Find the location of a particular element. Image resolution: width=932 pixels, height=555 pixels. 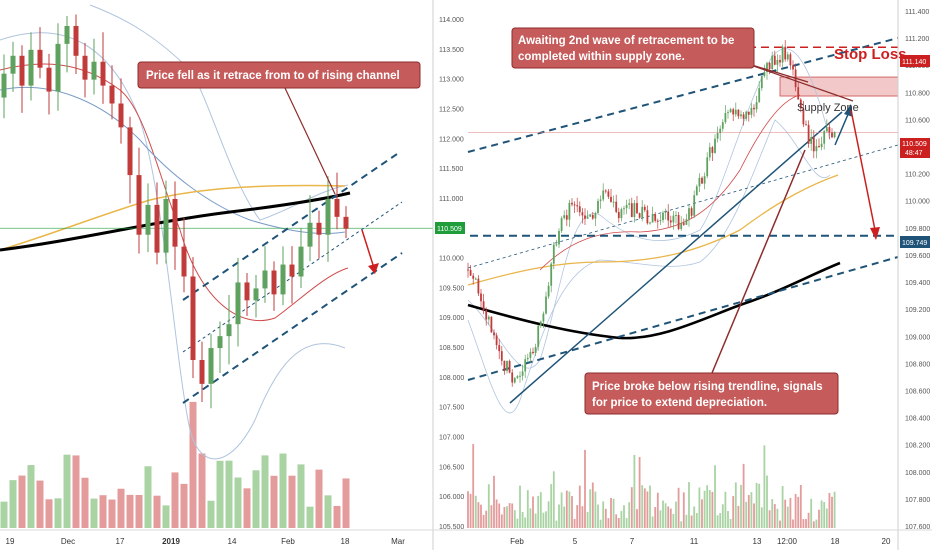

right-y-tick: 108.200 is located at coordinates (917, 446).